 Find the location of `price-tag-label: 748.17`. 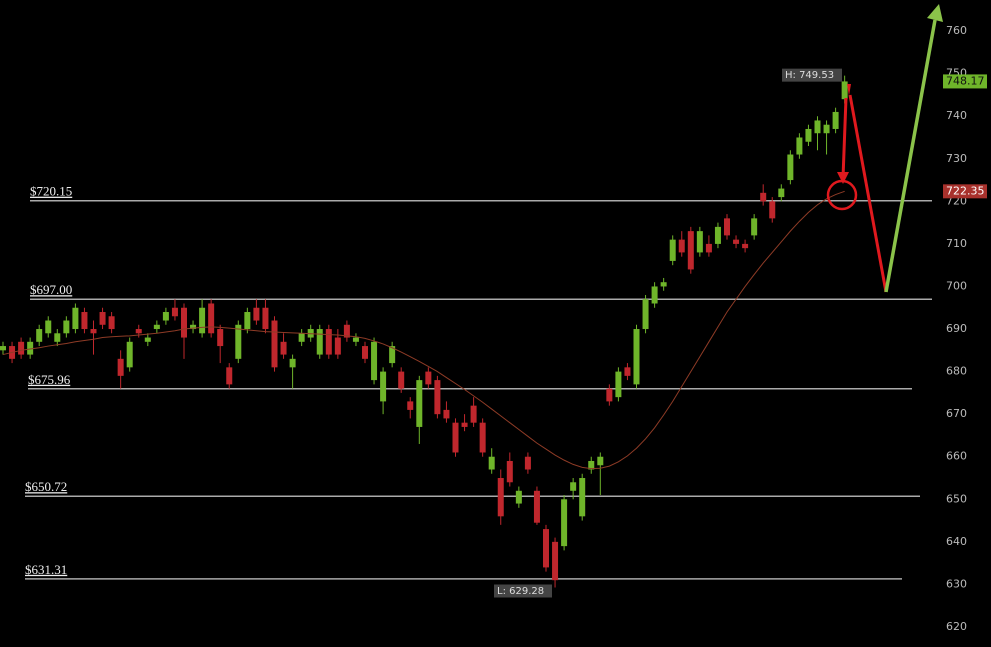

price-tag-label: 748.17 is located at coordinates (965, 80).